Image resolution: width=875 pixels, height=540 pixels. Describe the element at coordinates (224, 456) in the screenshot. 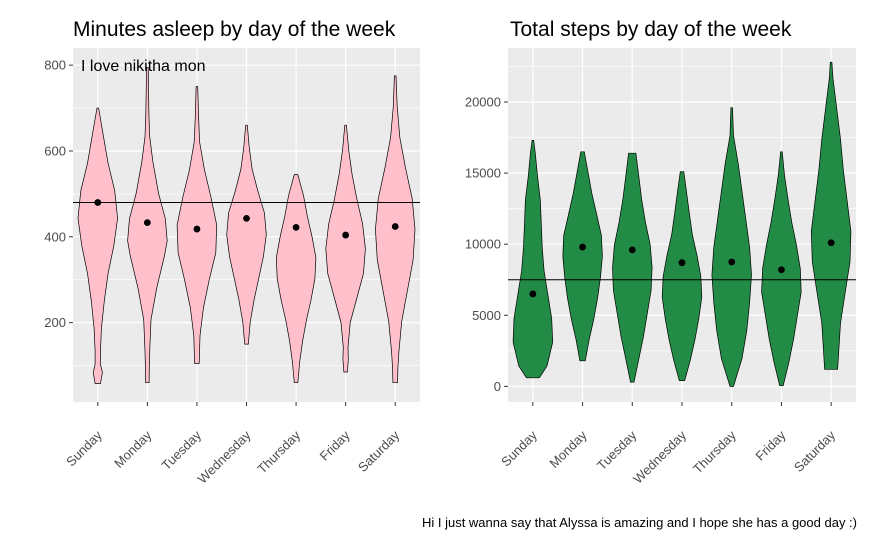

I see `sleep-x-tick-label-wednesday: Wednesday` at that location.